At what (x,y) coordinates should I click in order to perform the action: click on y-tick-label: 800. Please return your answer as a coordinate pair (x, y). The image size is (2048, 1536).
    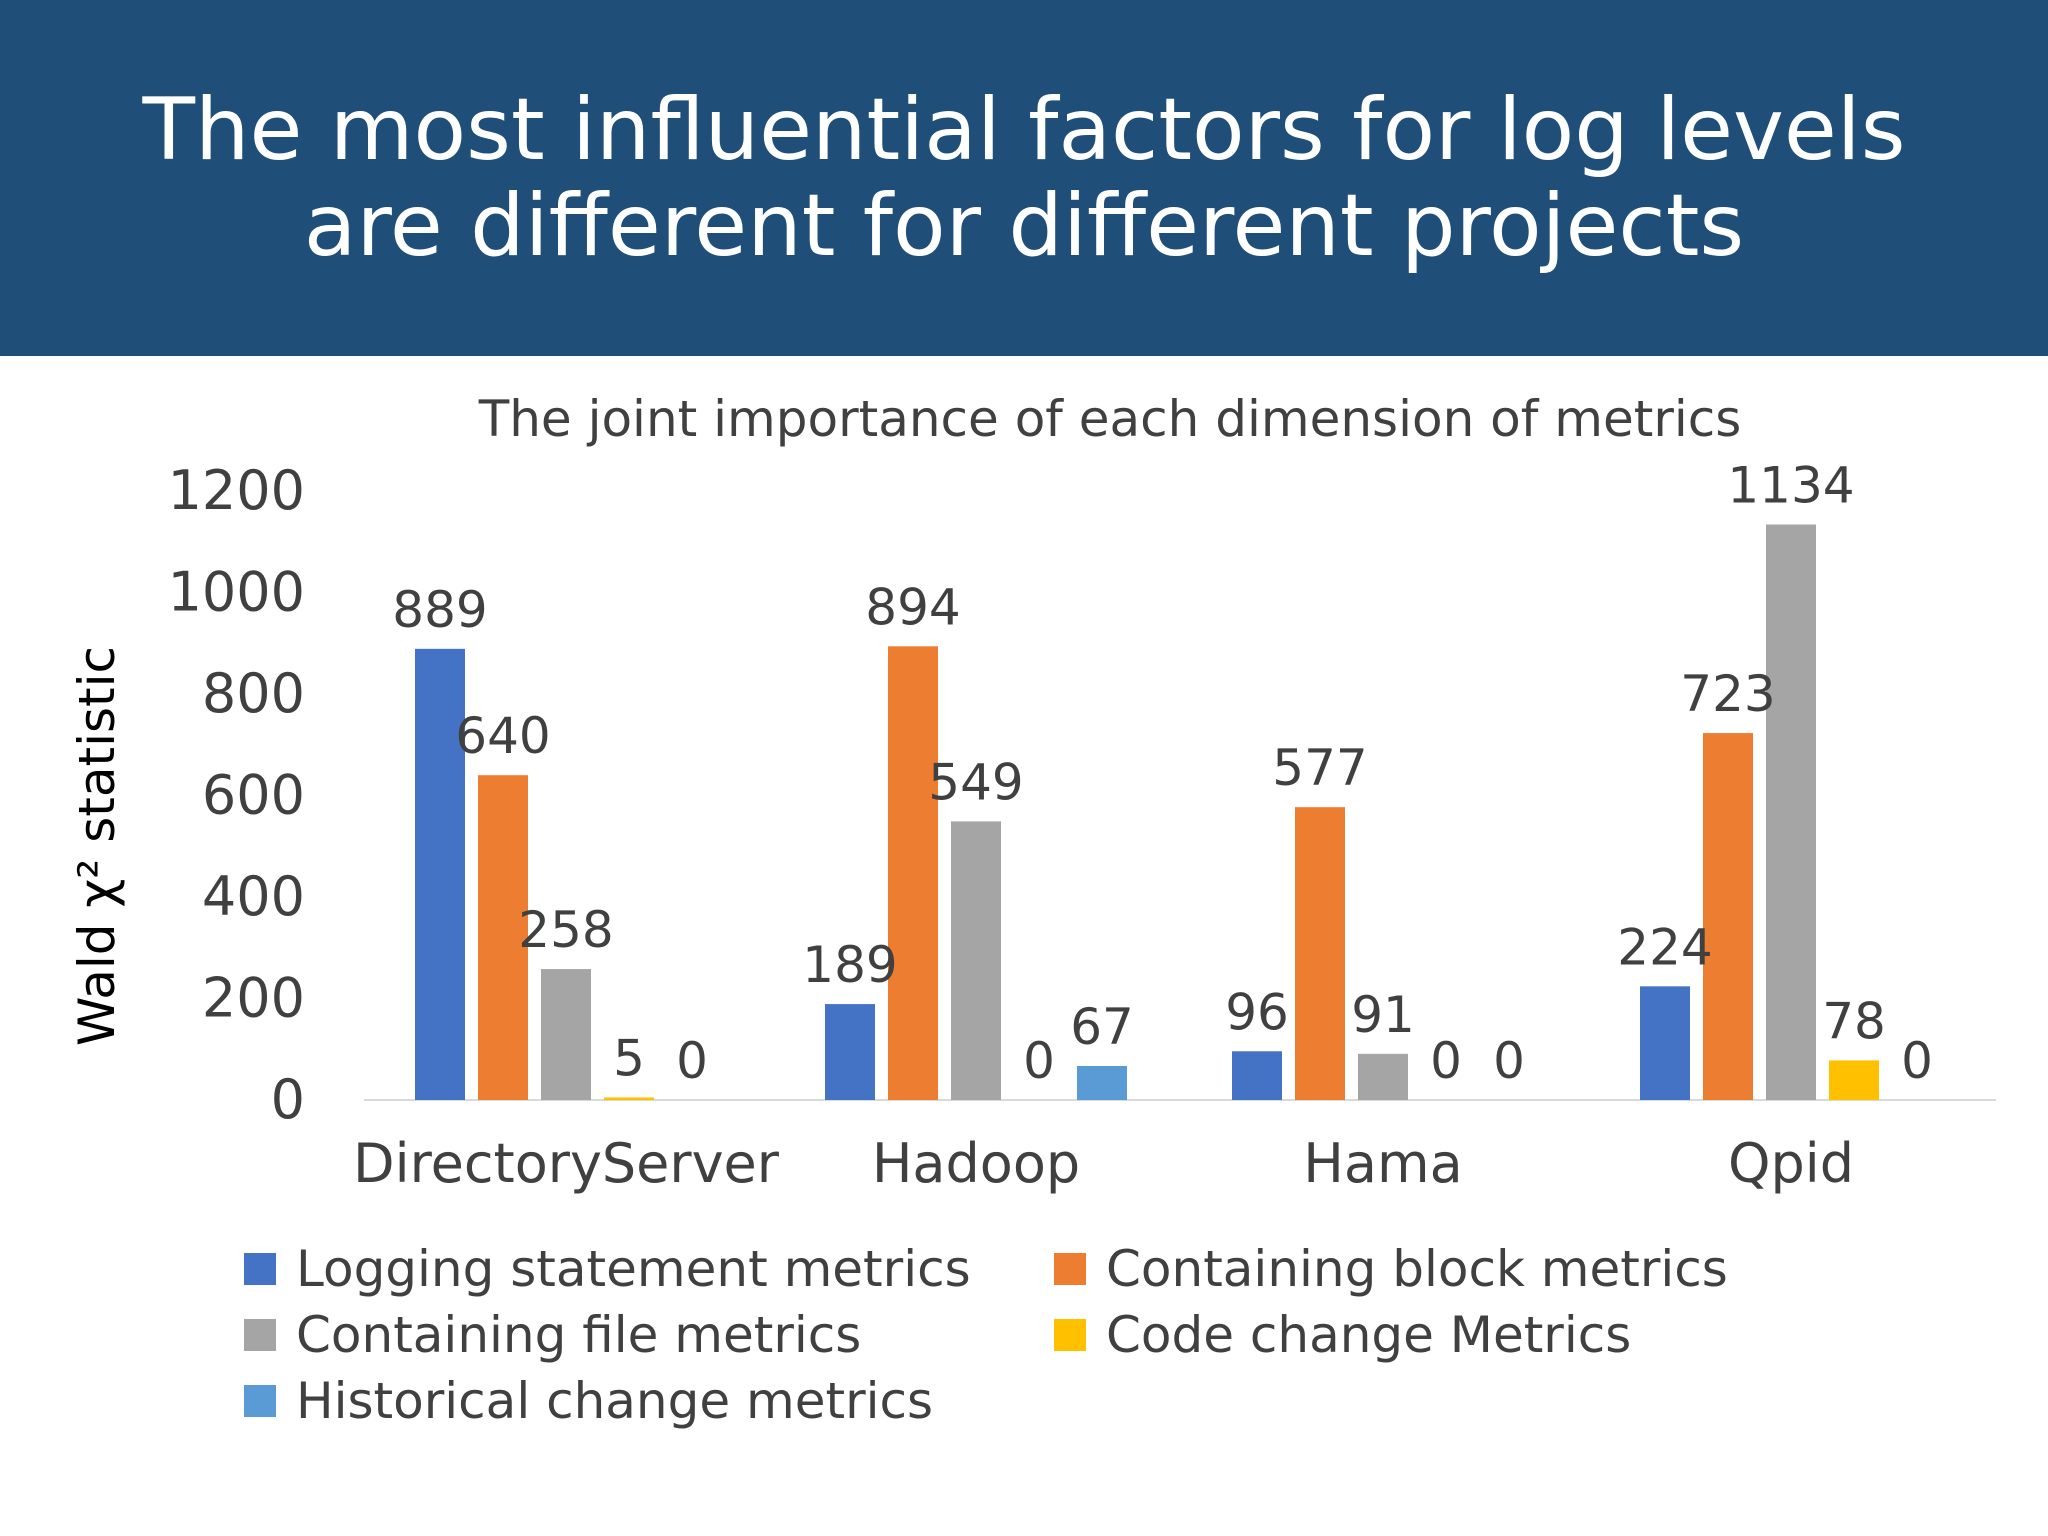
    Looking at the image, I should click on (253, 693).